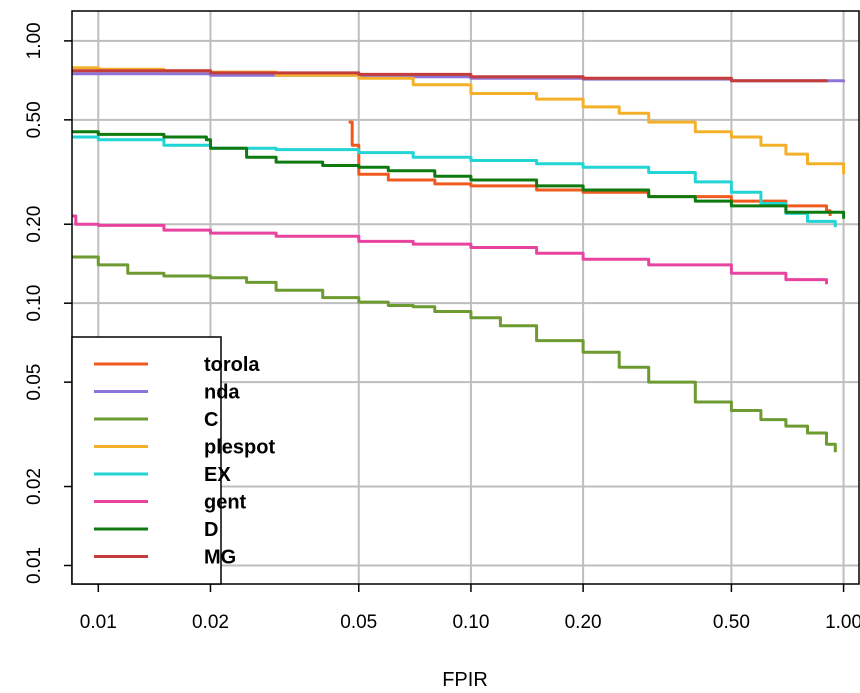 The width and height of the screenshot is (860, 693). What do you see at coordinates (470, 608) in the screenshot?
I see `x-axis-ticks: 0.01 0.02 0.05 0.10 0.20 0.50 1.00` at bounding box center [470, 608].